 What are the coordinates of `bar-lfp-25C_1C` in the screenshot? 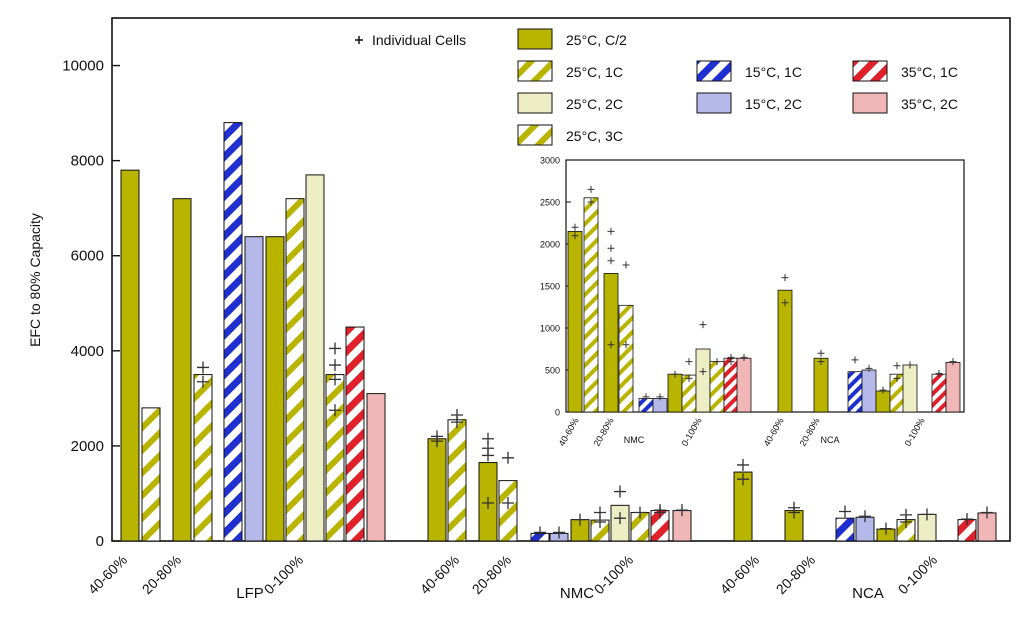 It's located at (295, 370).